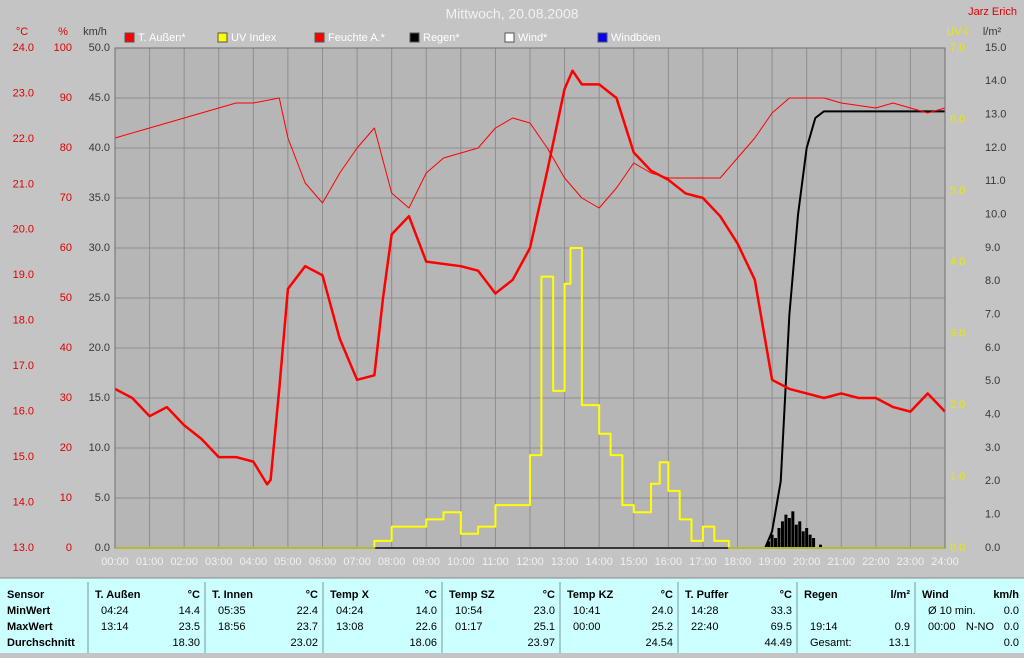  What do you see at coordinates (992, 415) in the screenshot?
I see `y-tick-label: 4.0` at bounding box center [992, 415].